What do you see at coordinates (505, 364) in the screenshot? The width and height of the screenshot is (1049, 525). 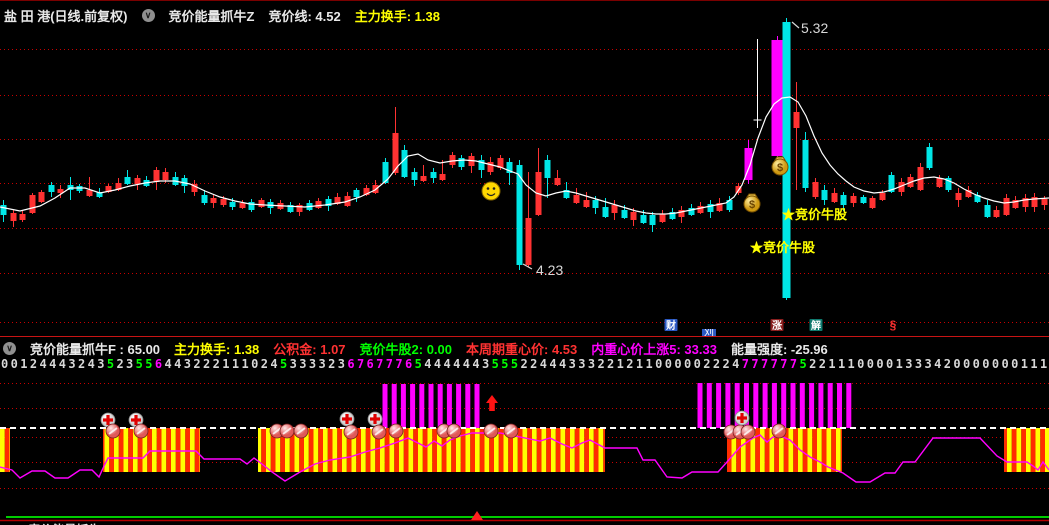 I see `signal-digit: 5` at bounding box center [505, 364].